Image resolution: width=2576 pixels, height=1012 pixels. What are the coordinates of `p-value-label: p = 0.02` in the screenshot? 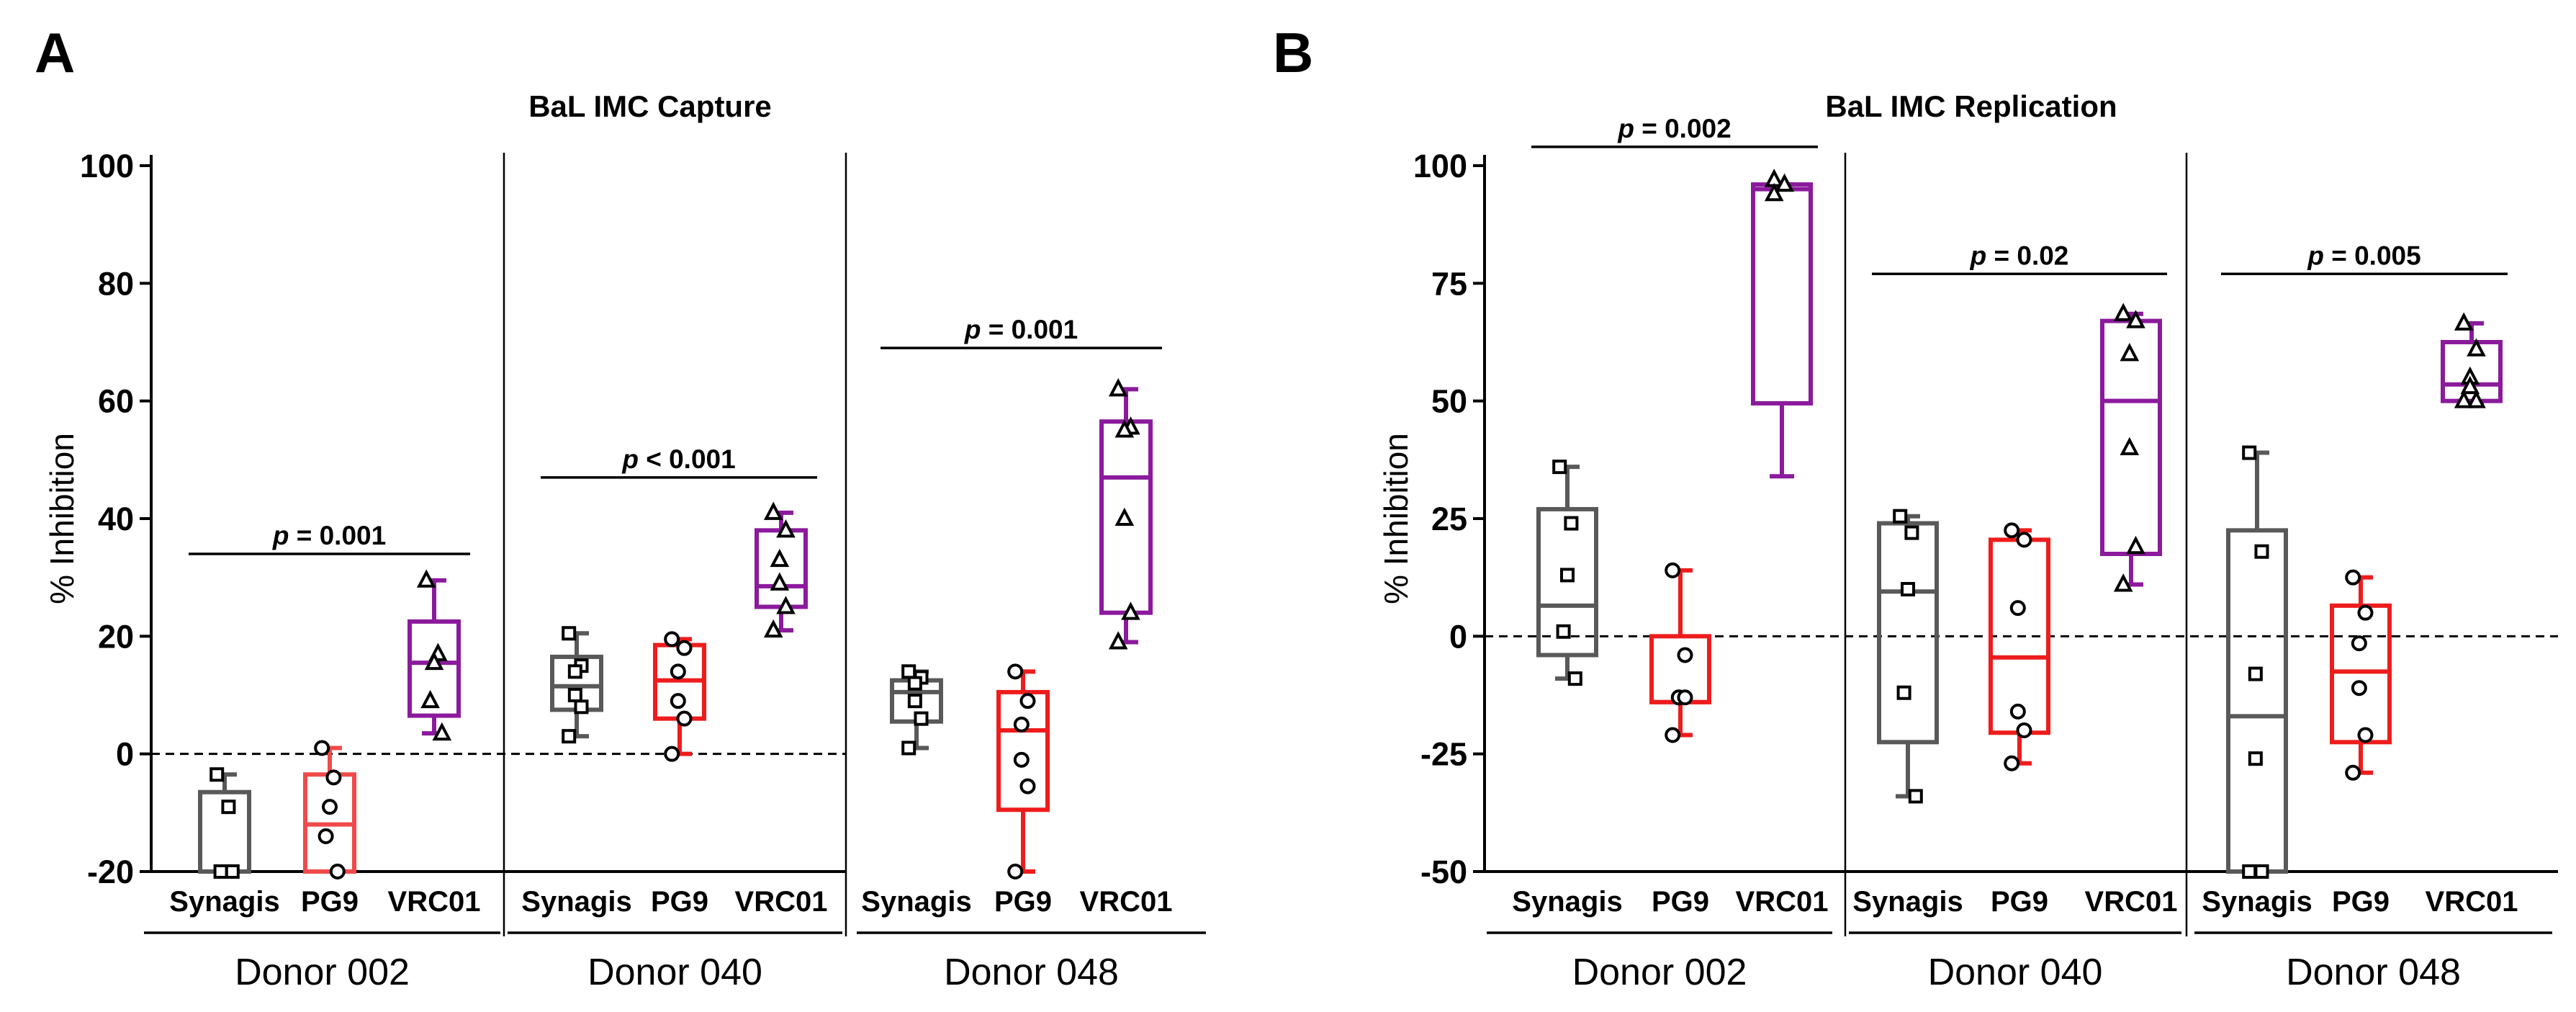 It's located at (2019, 255).